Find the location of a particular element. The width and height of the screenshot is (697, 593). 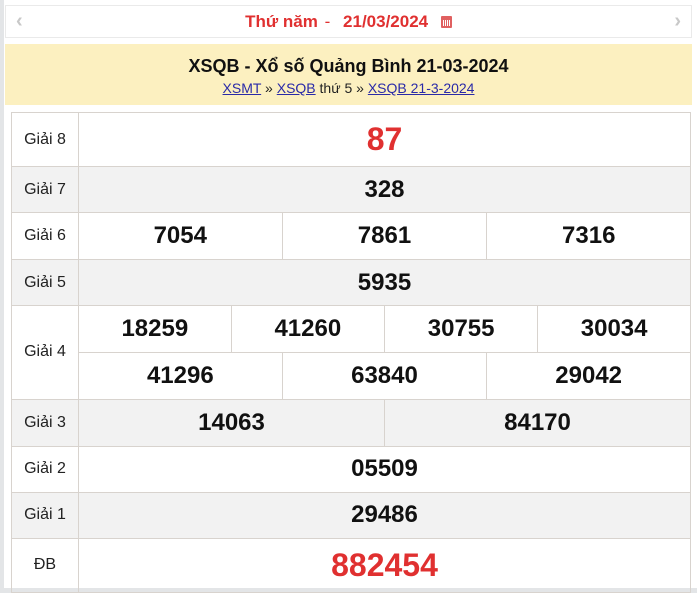

prize-label: Giải 4 is located at coordinates (45, 352).